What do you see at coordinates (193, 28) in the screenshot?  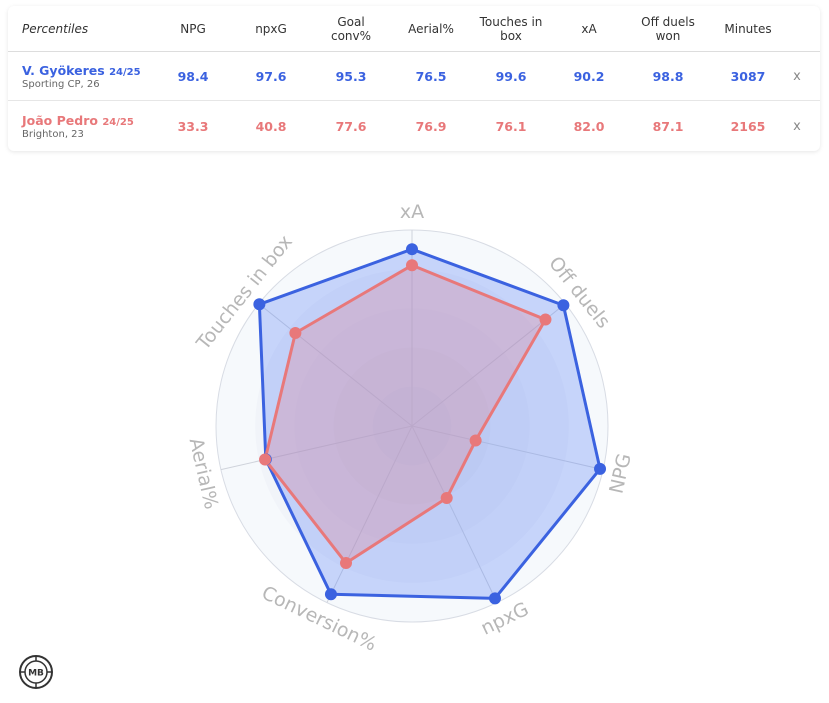 I see `header-npg: NPG` at bounding box center [193, 28].